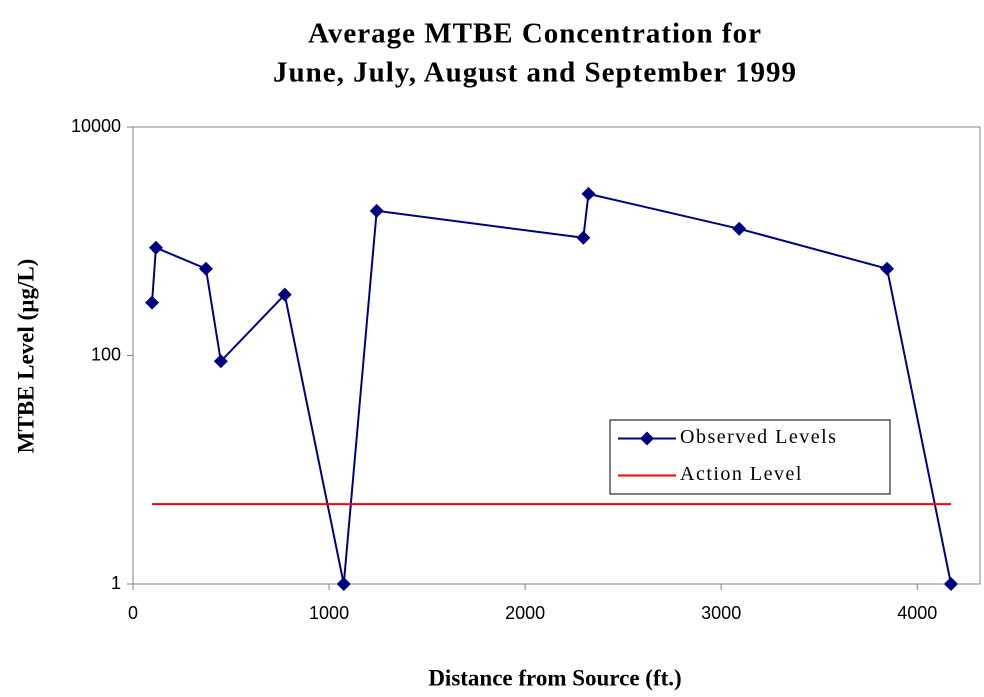  I want to click on x-tick-label: 3000, so click(721, 613).